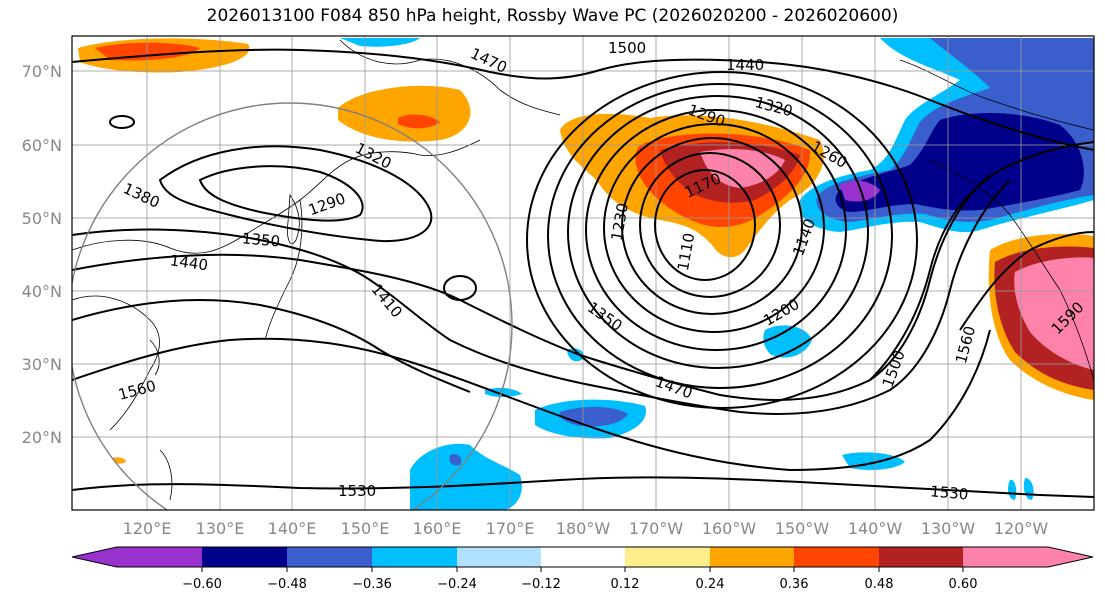 The image size is (1105, 604). I want to click on colorbar-tick-label: 0.36, so click(794, 584).